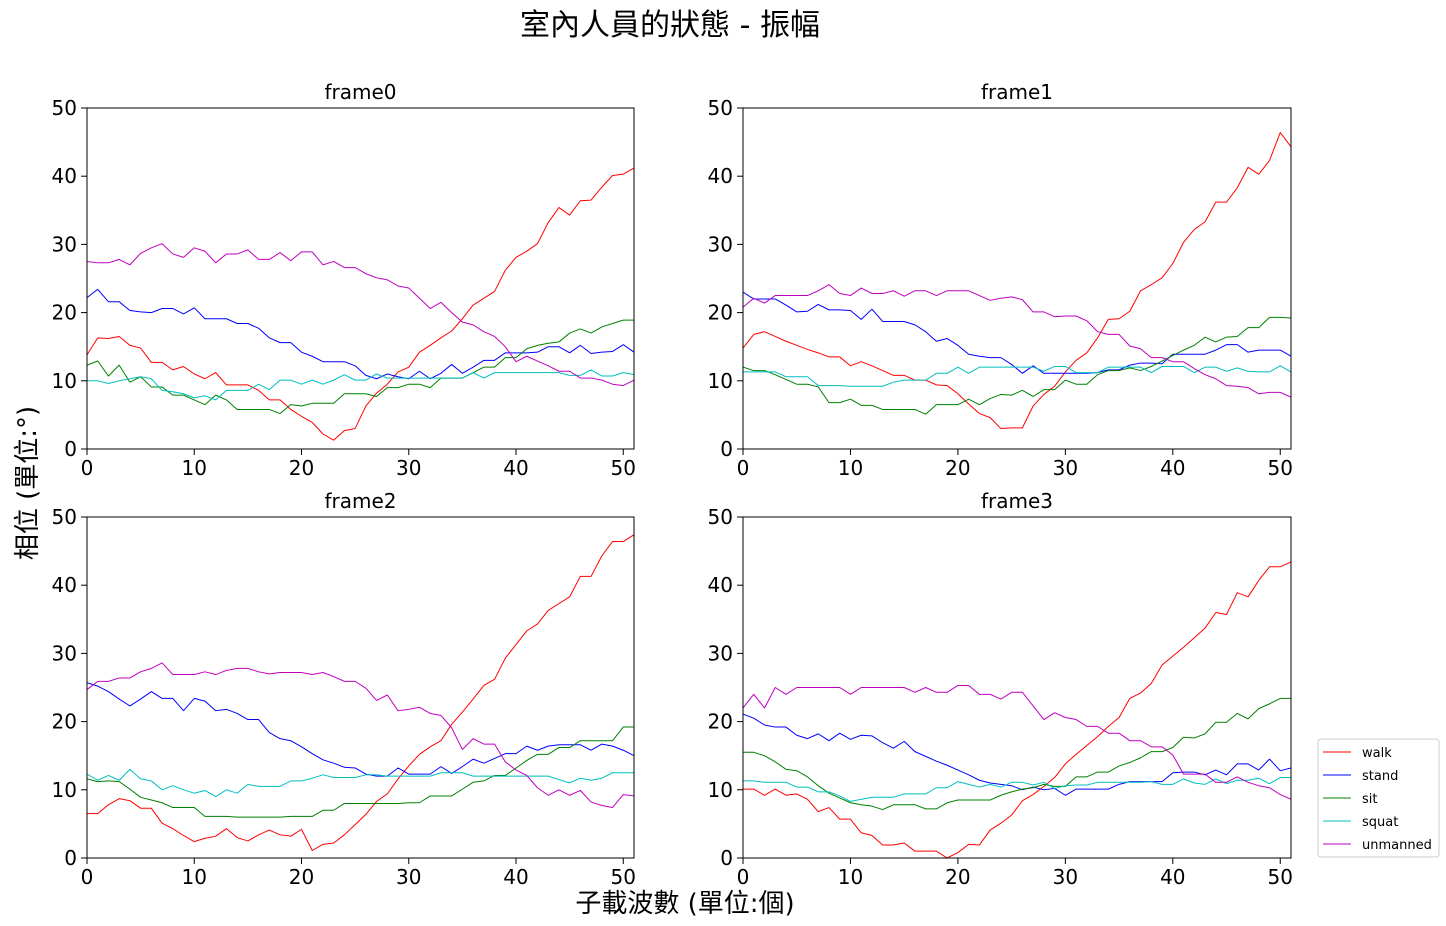 This screenshot has width=1446, height=926. What do you see at coordinates (684, 904) in the screenshot?
I see `x-axis-label: 子載波數 (單位:個)` at bounding box center [684, 904].